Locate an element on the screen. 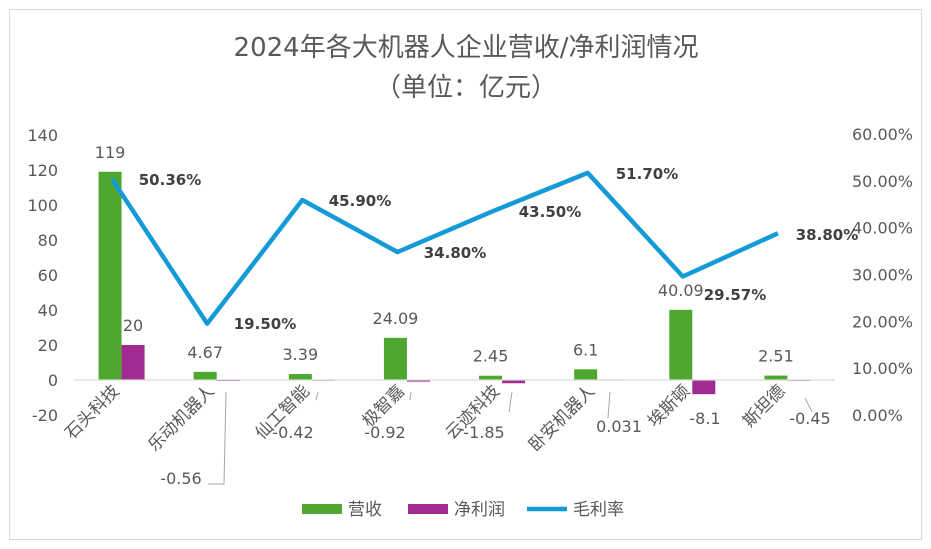  net-profit-data-label: -0.42 is located at coordinates (292, 432).